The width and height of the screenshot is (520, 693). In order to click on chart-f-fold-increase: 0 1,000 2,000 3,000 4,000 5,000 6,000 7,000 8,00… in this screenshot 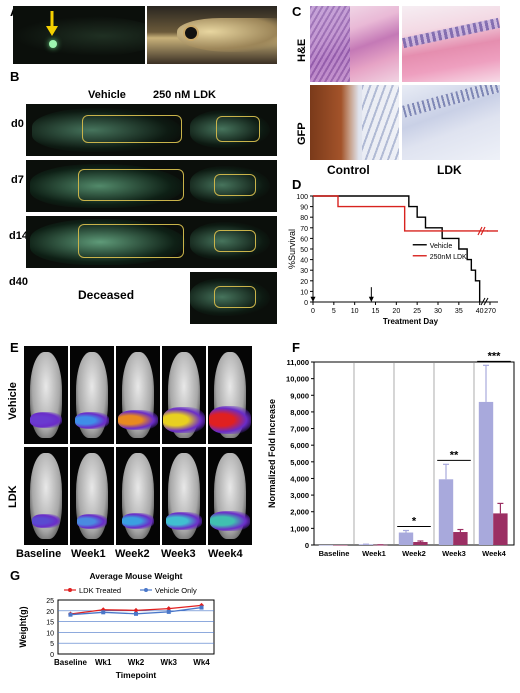, I will do `click(391, 454)`.